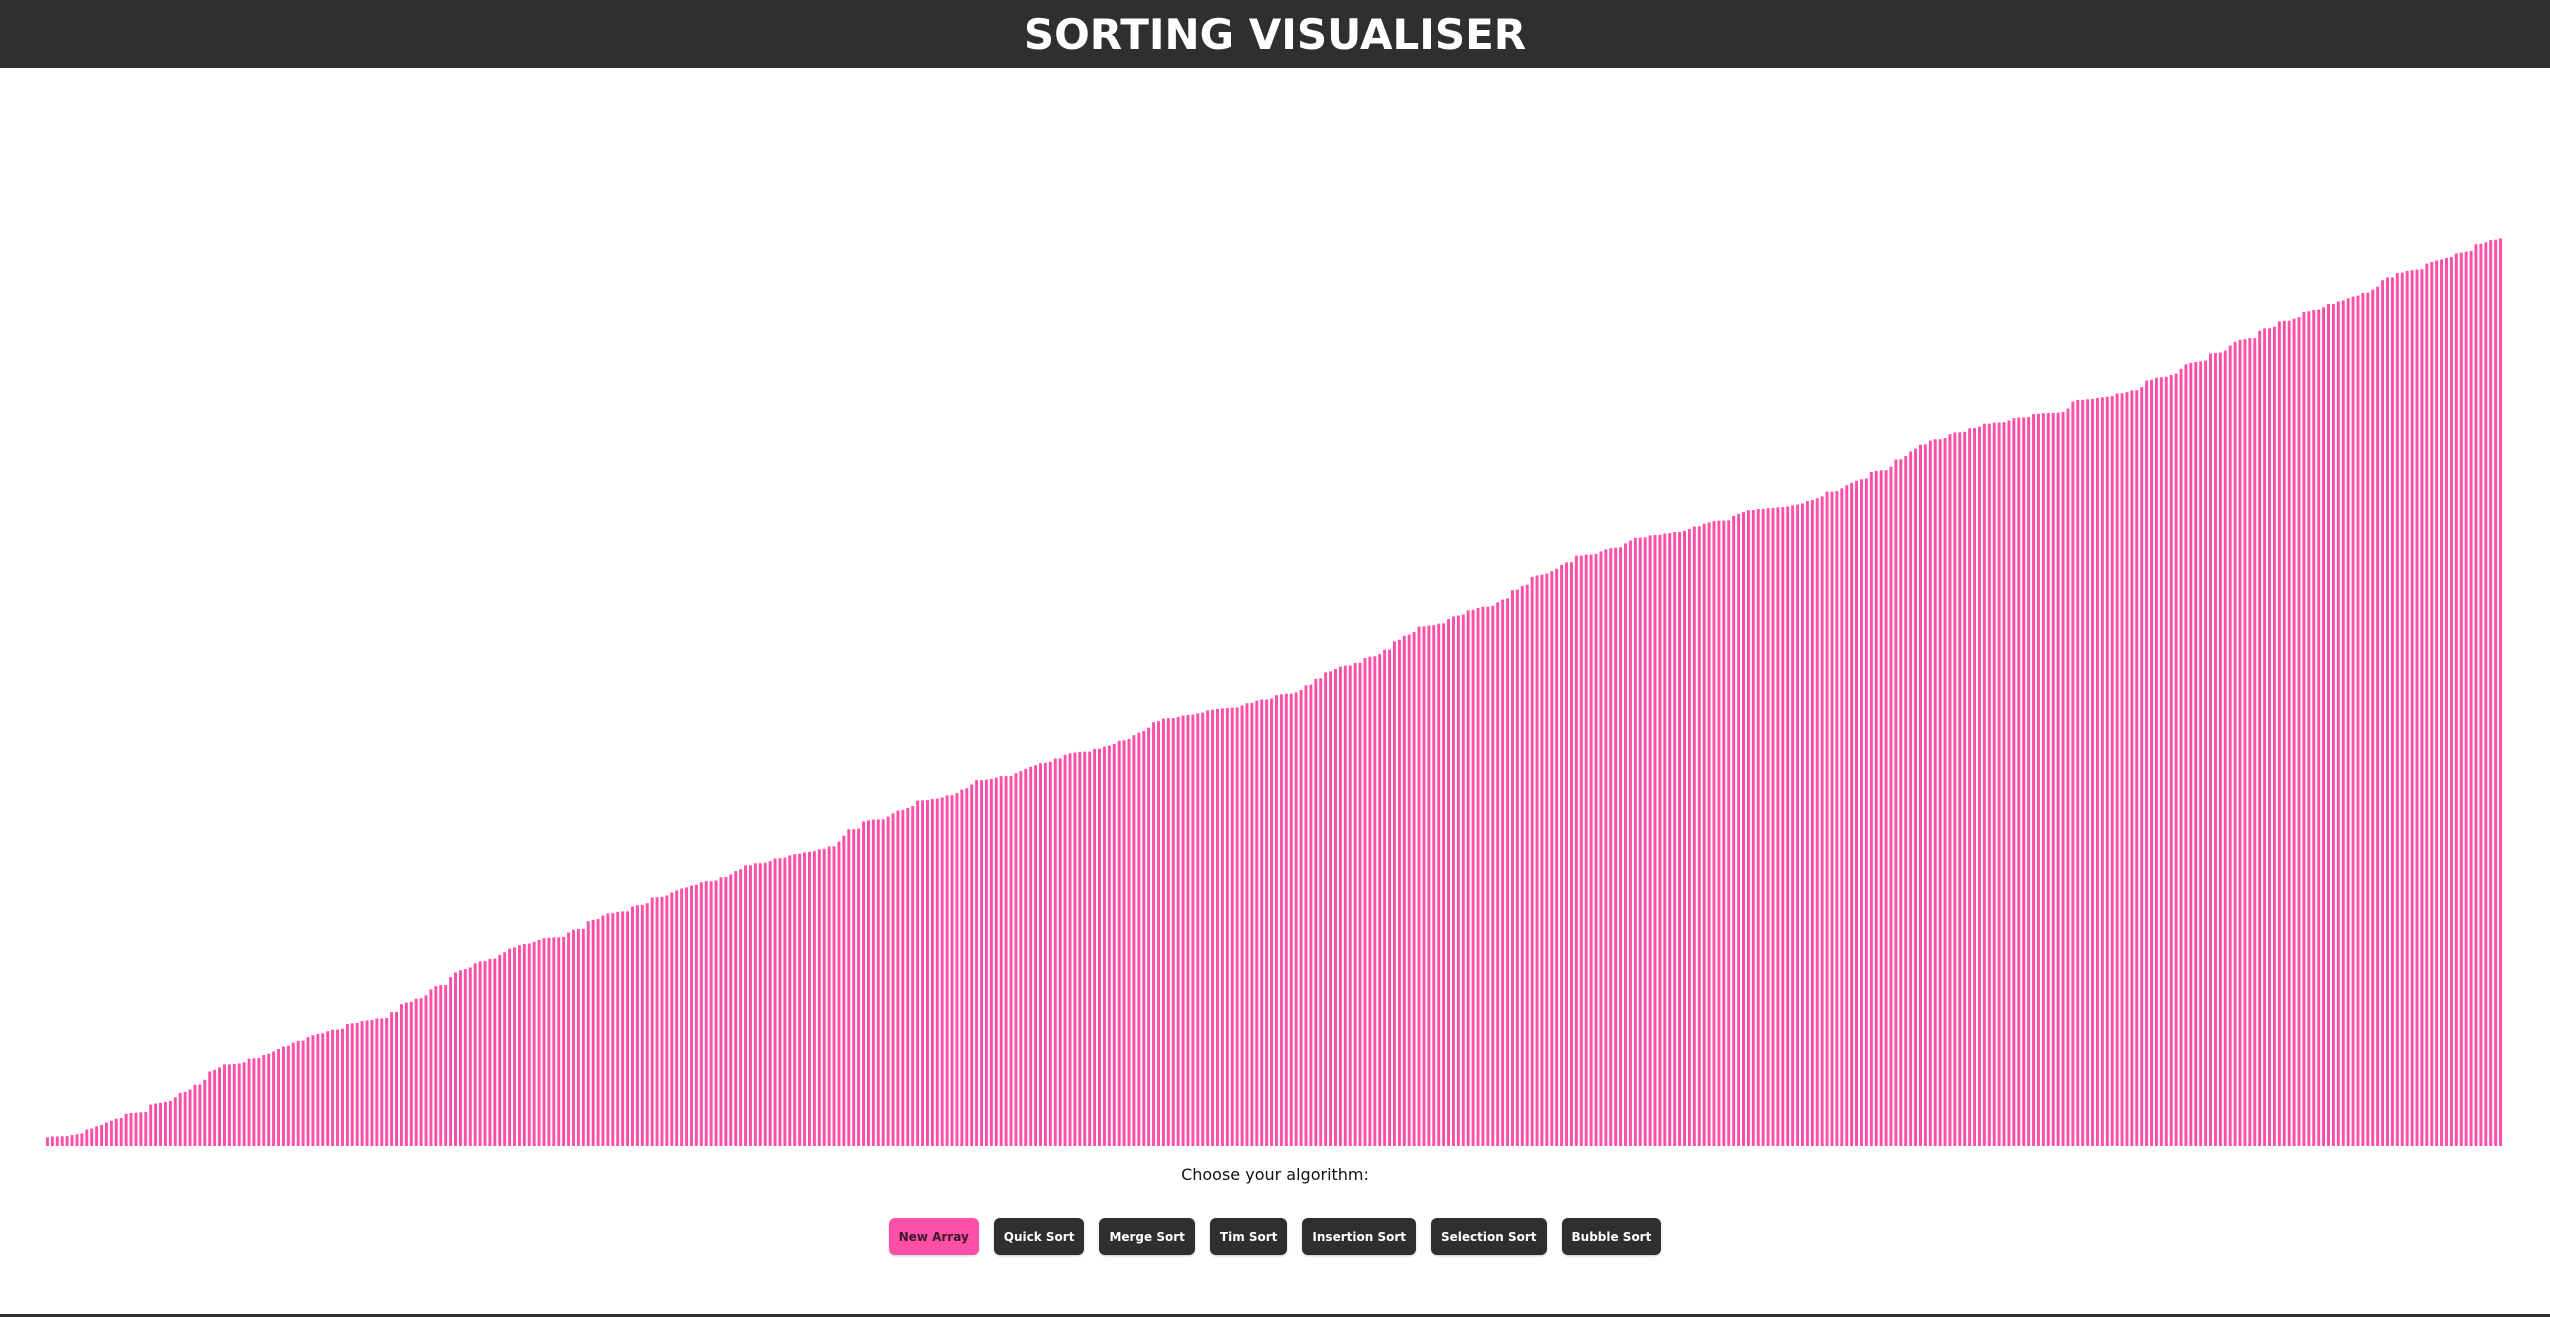  I want to click on selection-sort-button: Selection Sort, so click(1488, 1236).